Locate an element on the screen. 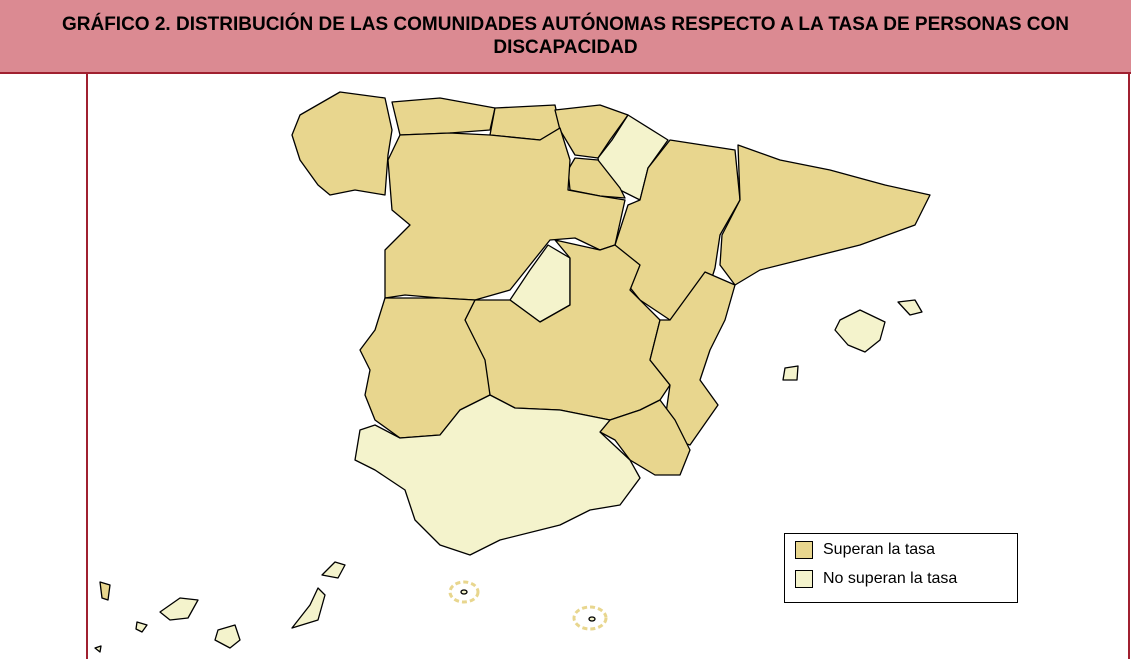 The width and height of the screenshot is (1131, 659). legend: Superan la tasa No superan la tasa is located at coordinates (901, 568).